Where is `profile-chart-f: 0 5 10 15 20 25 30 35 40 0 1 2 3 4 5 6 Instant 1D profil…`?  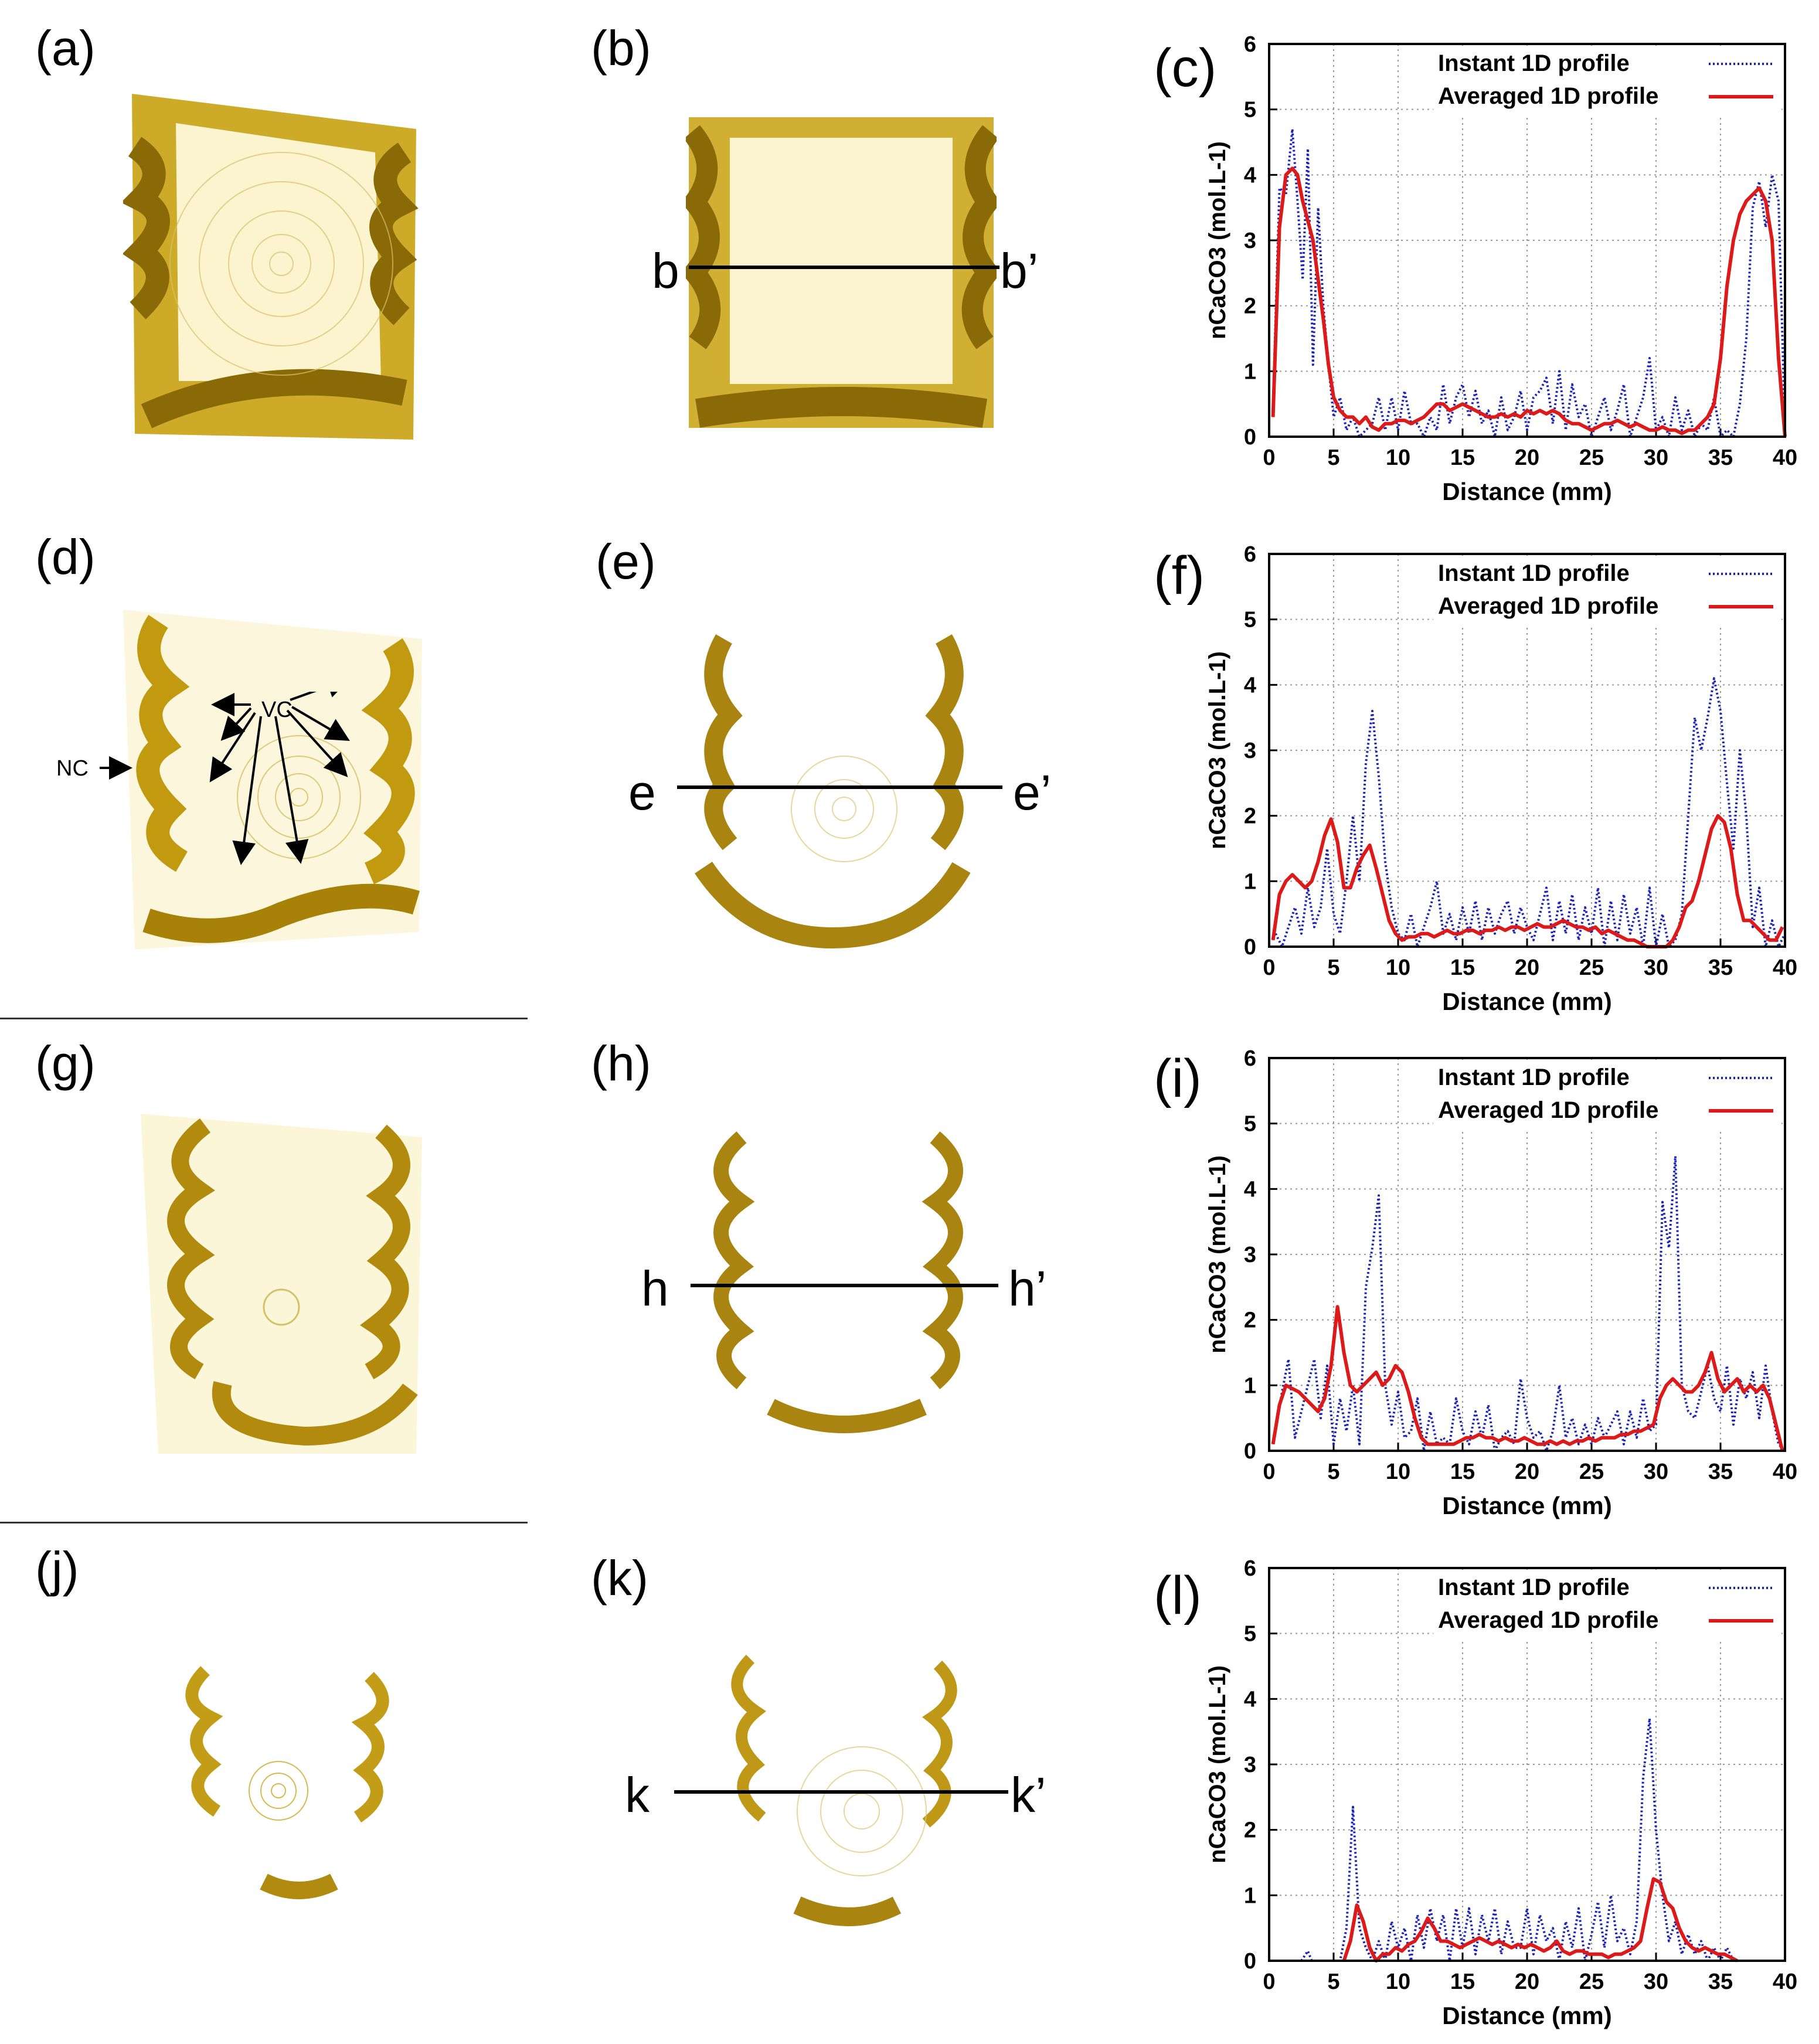
profile-chart-f: 0 5 10 15 20 25 30 35 40 0 1 2 3 4 5 6 Instant 1D profil… is located at coordinates (1501, 778).